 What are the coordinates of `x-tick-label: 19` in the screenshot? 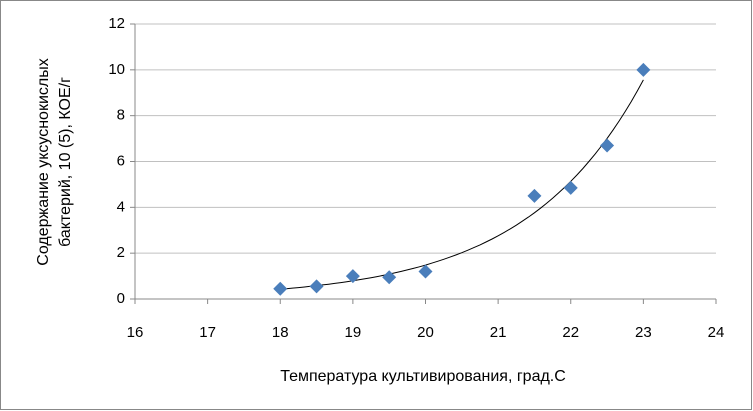 It's located at (353, 332).